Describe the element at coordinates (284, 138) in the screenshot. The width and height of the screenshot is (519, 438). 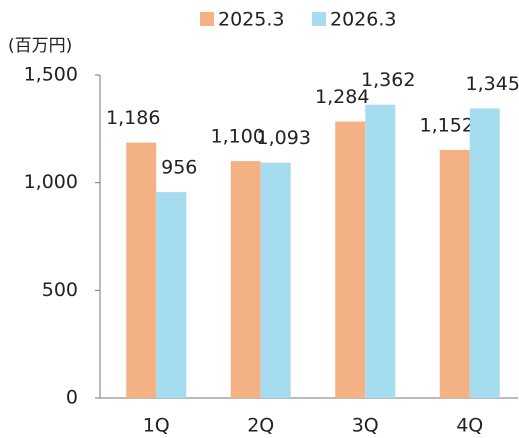
I see `value-label: 1,093` at that location.